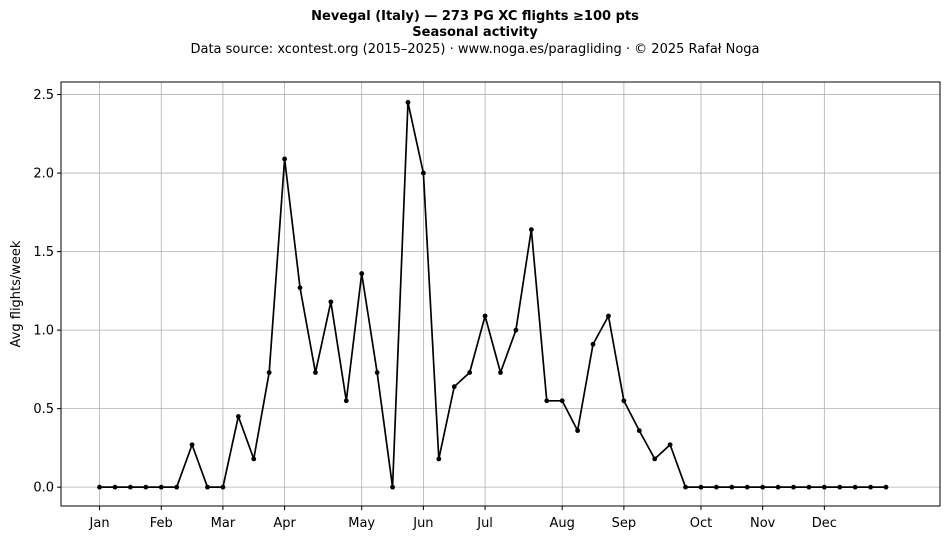  I want to click on x-tick-label: Oct, so click(701, 523).